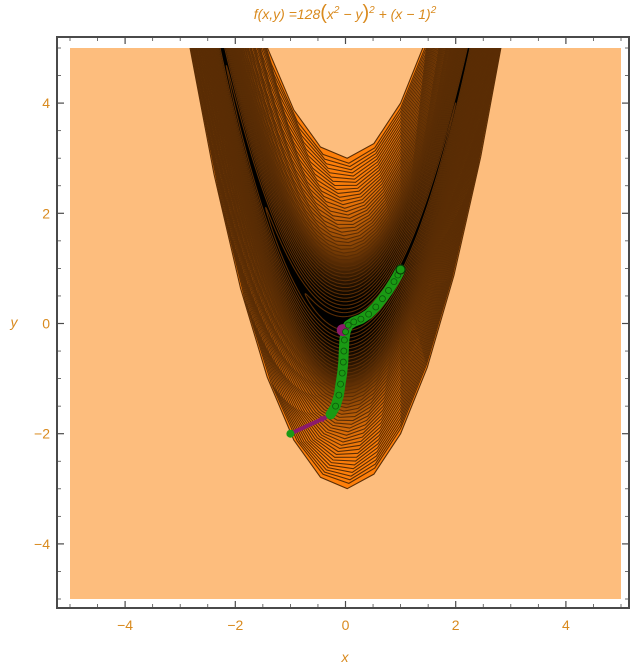 Image resolution: width=632 pixels, height=666 pixels. What do you see at coordinates (566, 625) in the screenshot?
I see `x-tick-label: 4` at bounding box center [566, 625].